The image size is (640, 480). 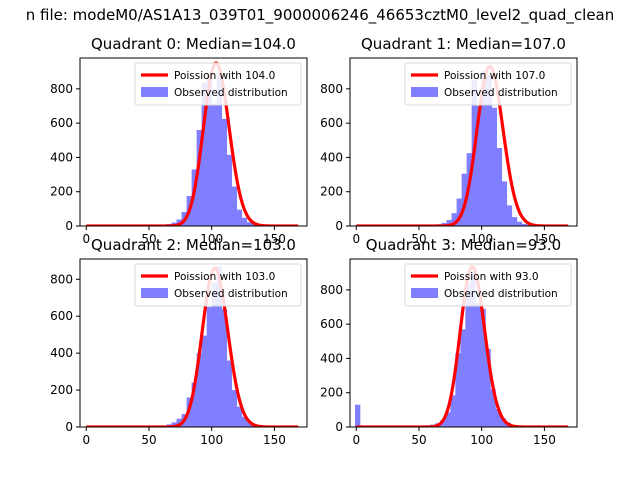 I want to click on legend: Poission with 93.0 Observed distribution, so click(x=488, y=285).